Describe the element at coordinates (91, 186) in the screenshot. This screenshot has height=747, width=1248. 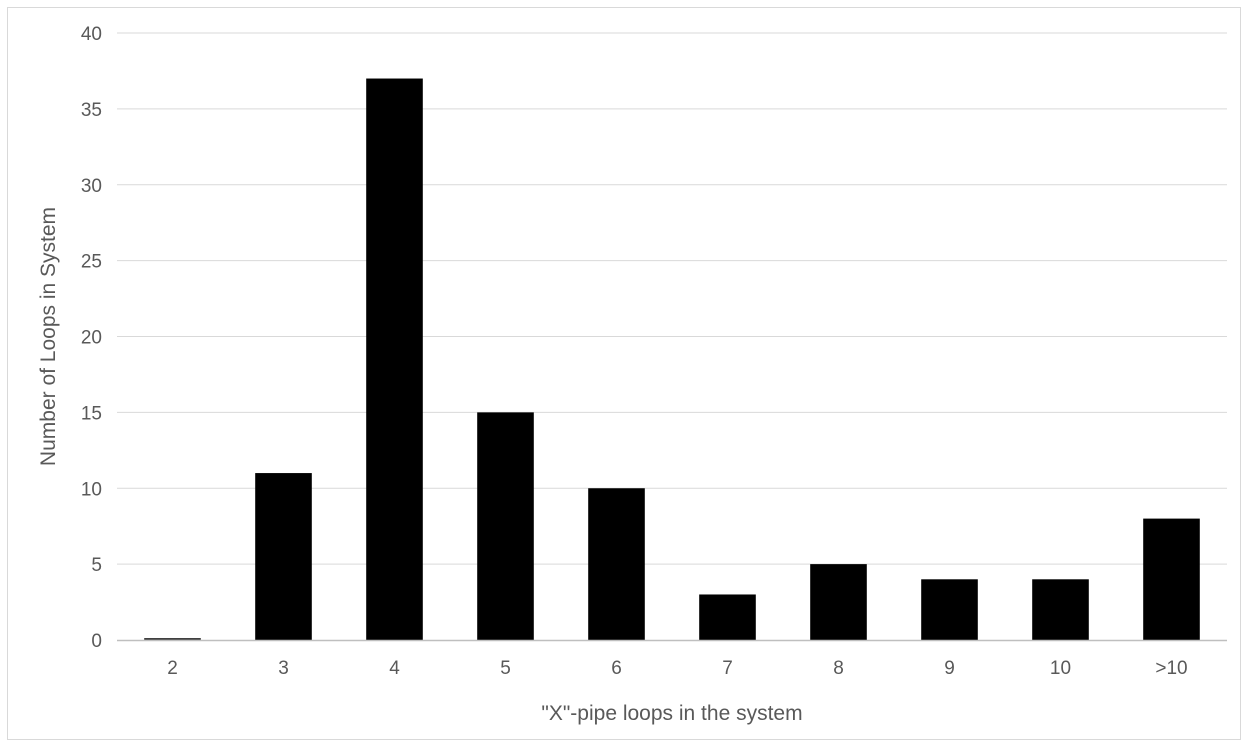
I see `y-tick-label: 30` at that location.